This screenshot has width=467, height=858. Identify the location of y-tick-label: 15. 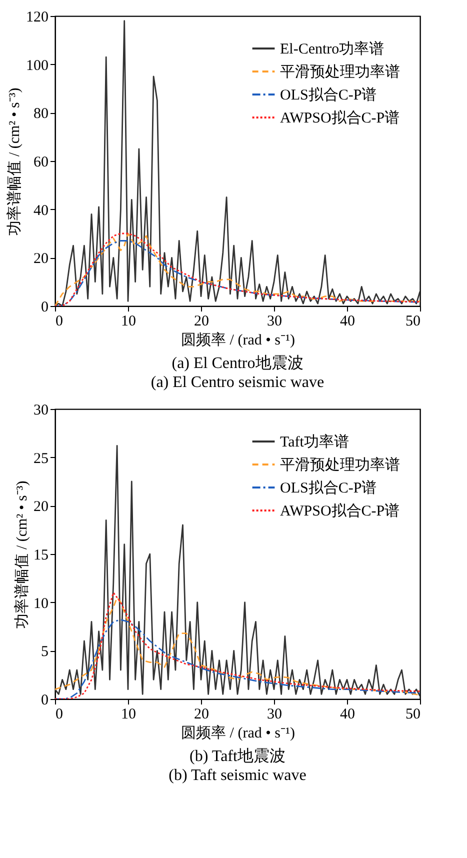
(41, 556).